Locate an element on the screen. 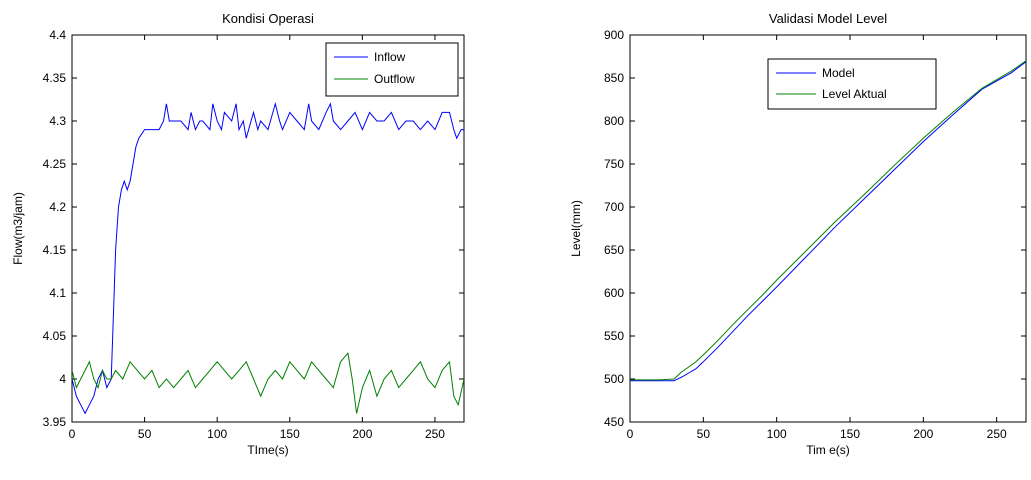 The image size is (1031, 480). legend-label: Model is located at coordinates (838, 73).